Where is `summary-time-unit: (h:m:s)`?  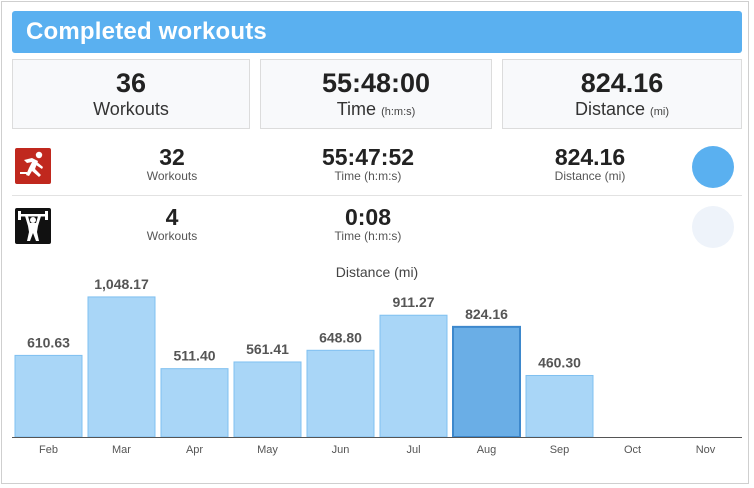 summary-time-unit: (h:m:s) is located at coordinates (398, 112).